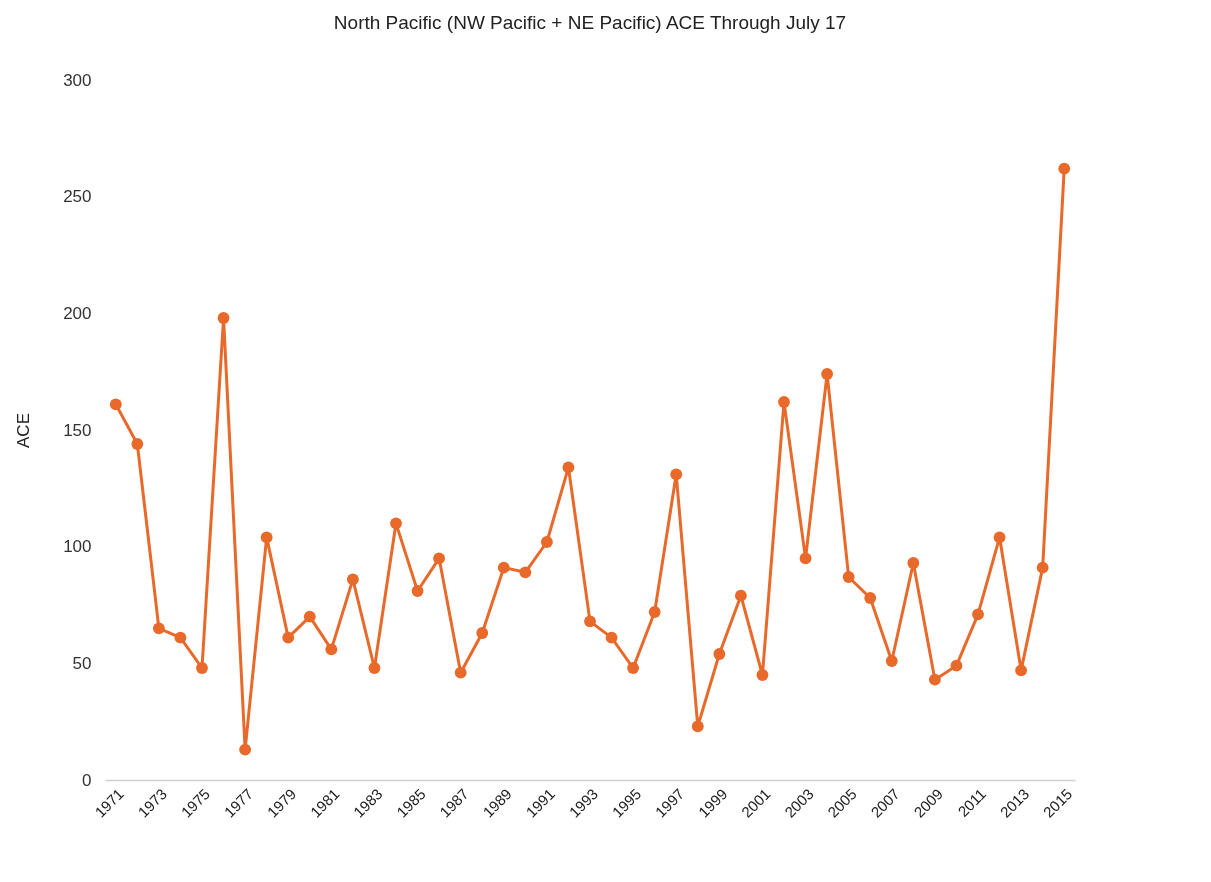 This screenshot has width=1211, height=882. What do you see at coordinates (77, 80) in the screenshot?
I see `y-tick-label: 300` at bounding box center [77, 80].